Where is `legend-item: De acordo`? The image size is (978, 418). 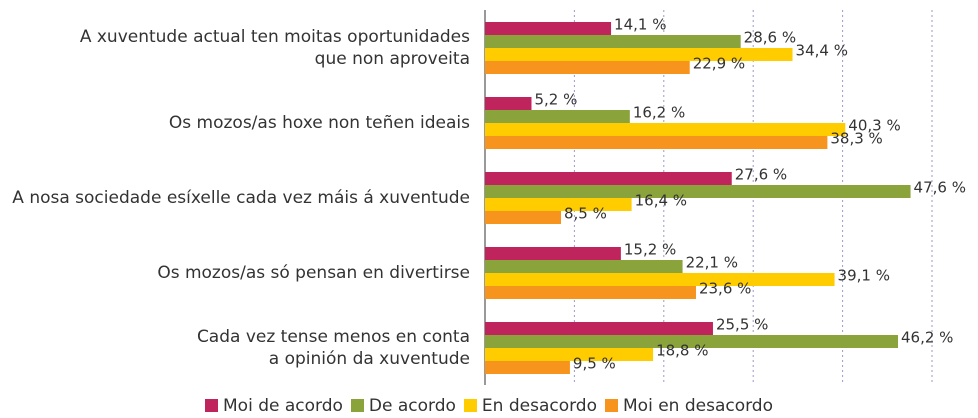
legend-item: De acordo is located at coordinates (403, 406).